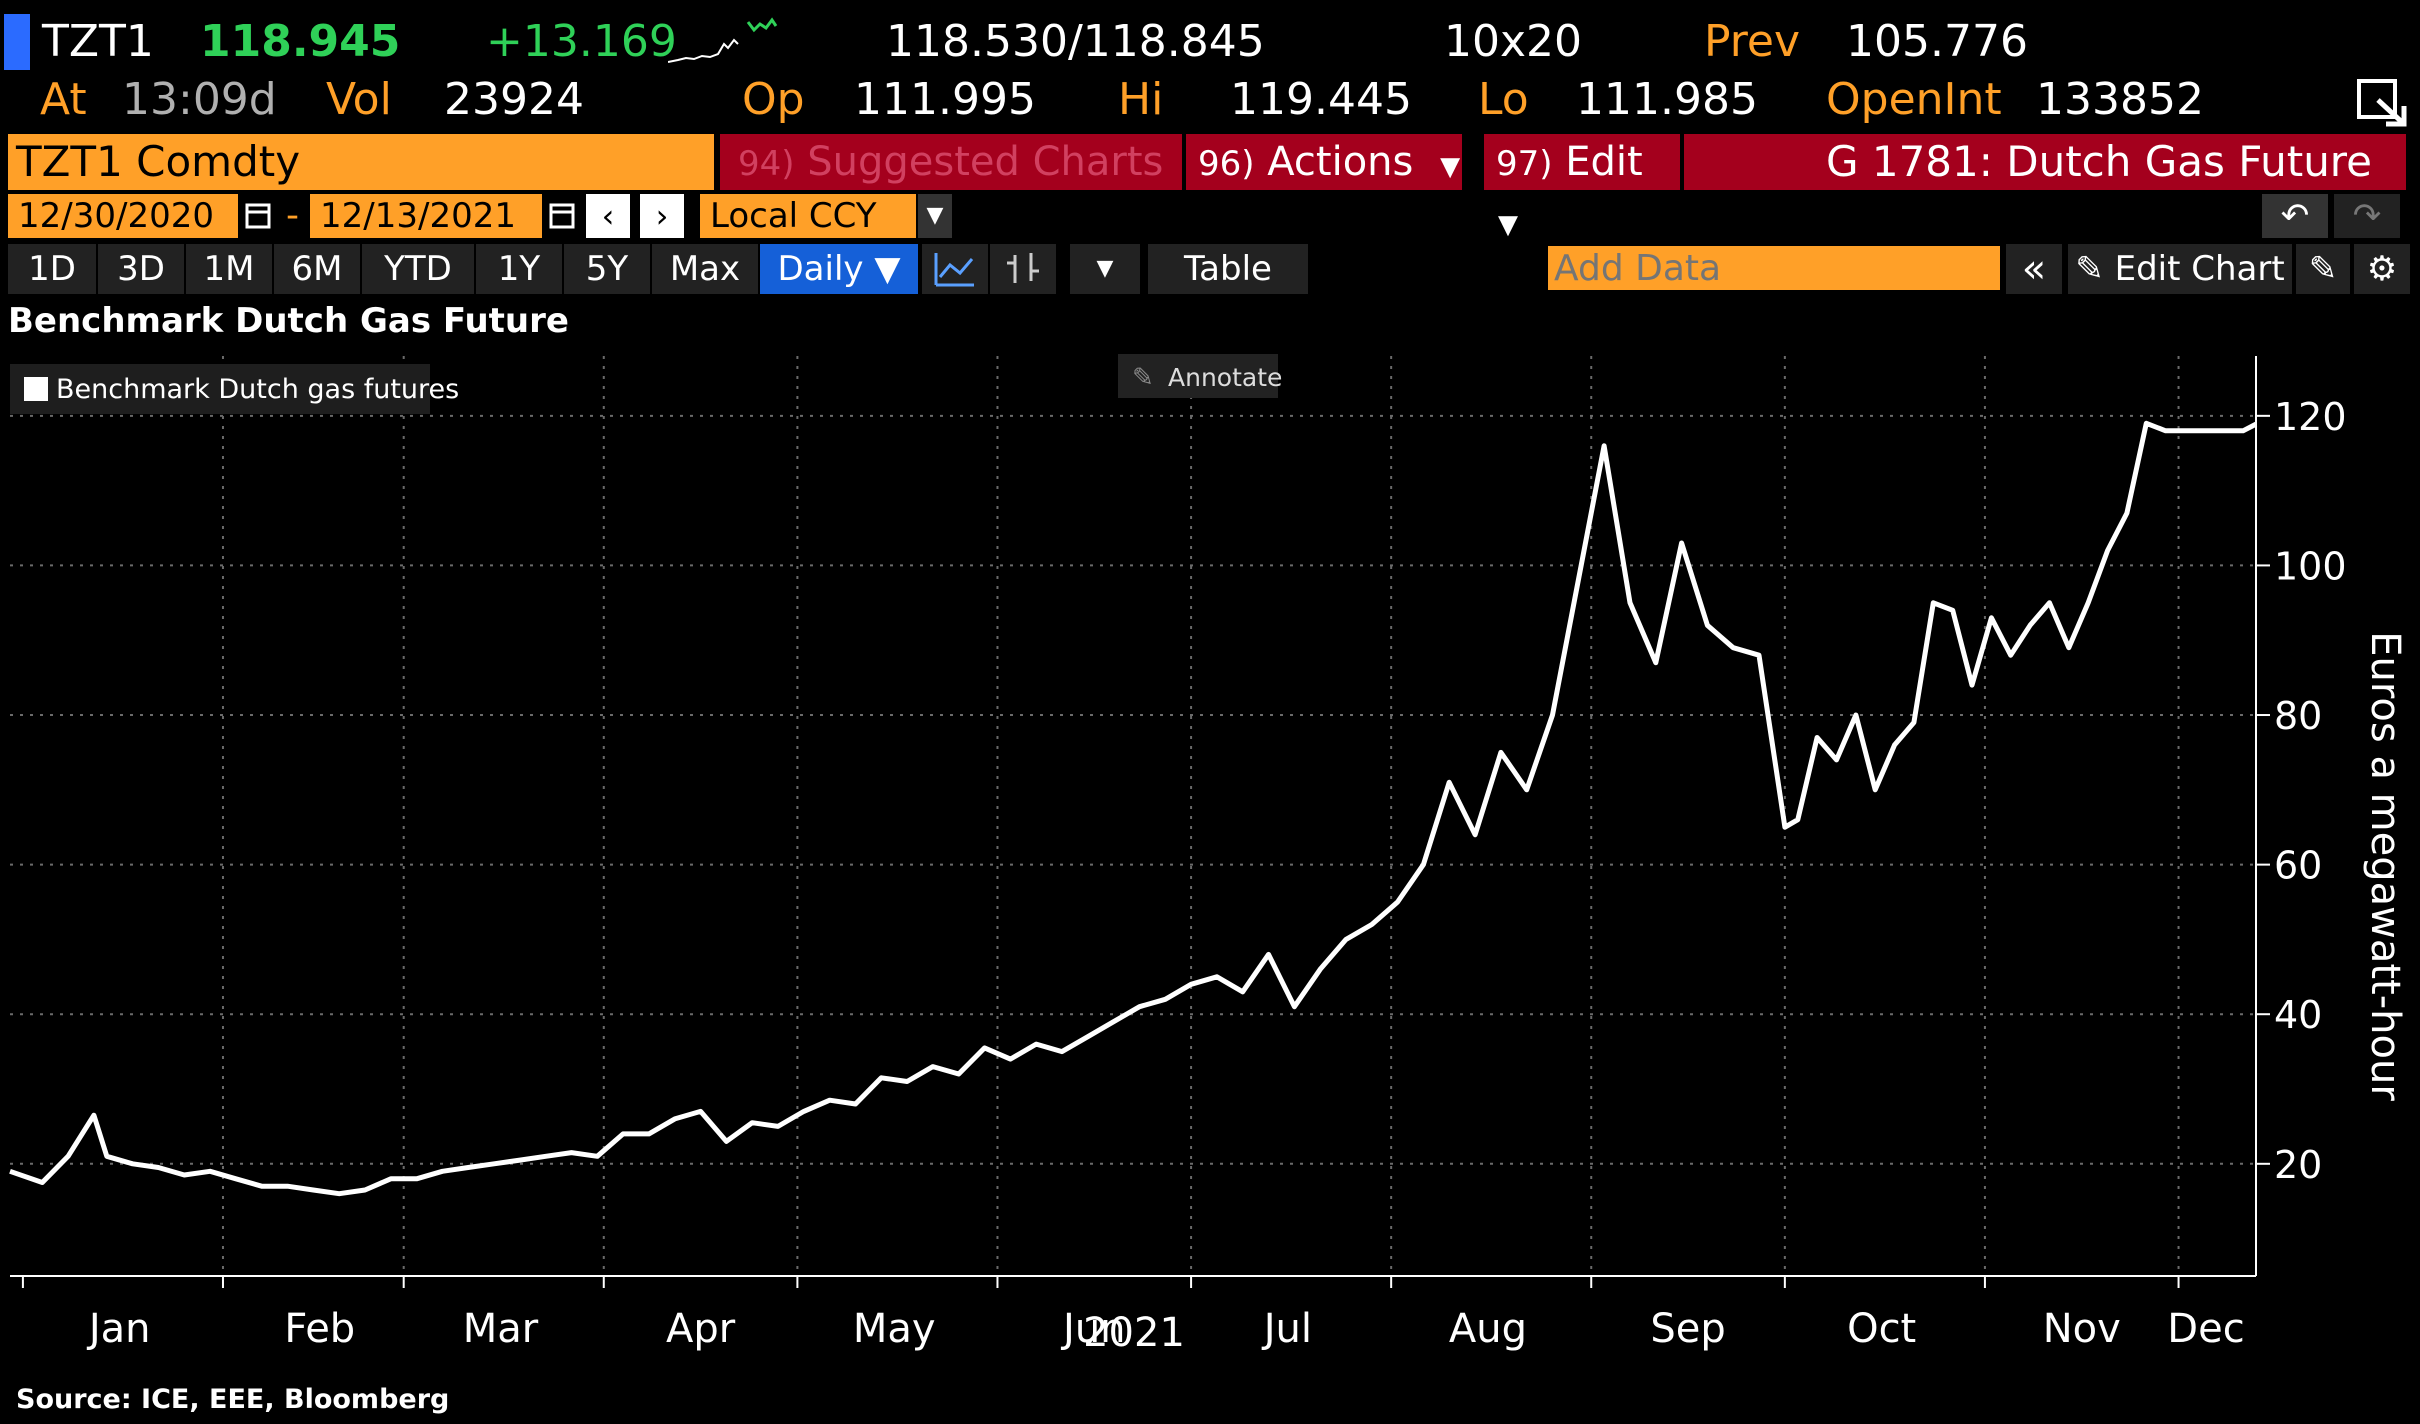 The image size is (2420, 1424). I want to click on next-period-button: ›, so click(662, 216).